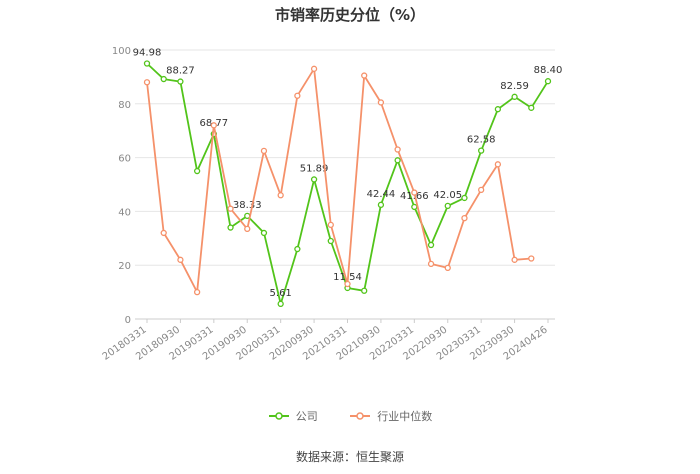  I want to click on data-label-company: 38.33, so click(247, 205).